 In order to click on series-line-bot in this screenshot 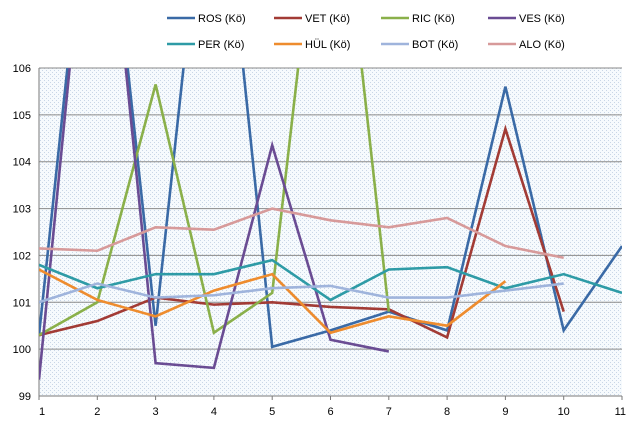, I will do `click(301, 293)`.